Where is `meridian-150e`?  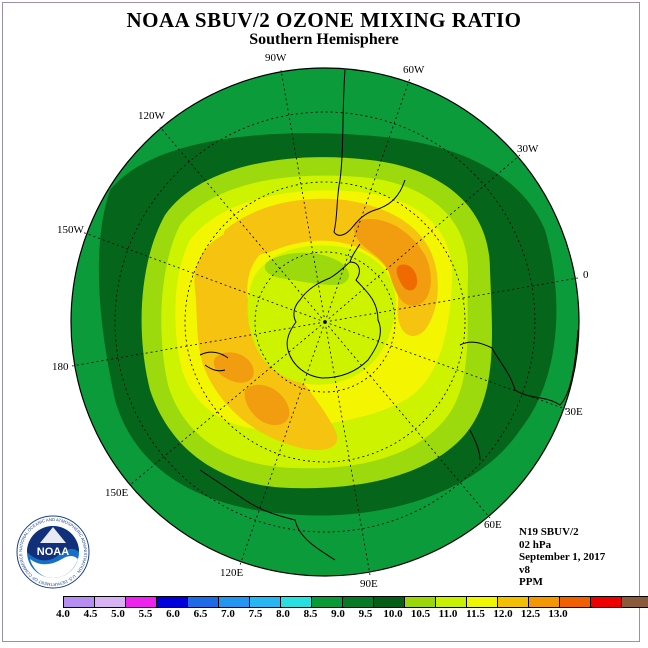 meridian-150e is located at coordinates (227, 403).